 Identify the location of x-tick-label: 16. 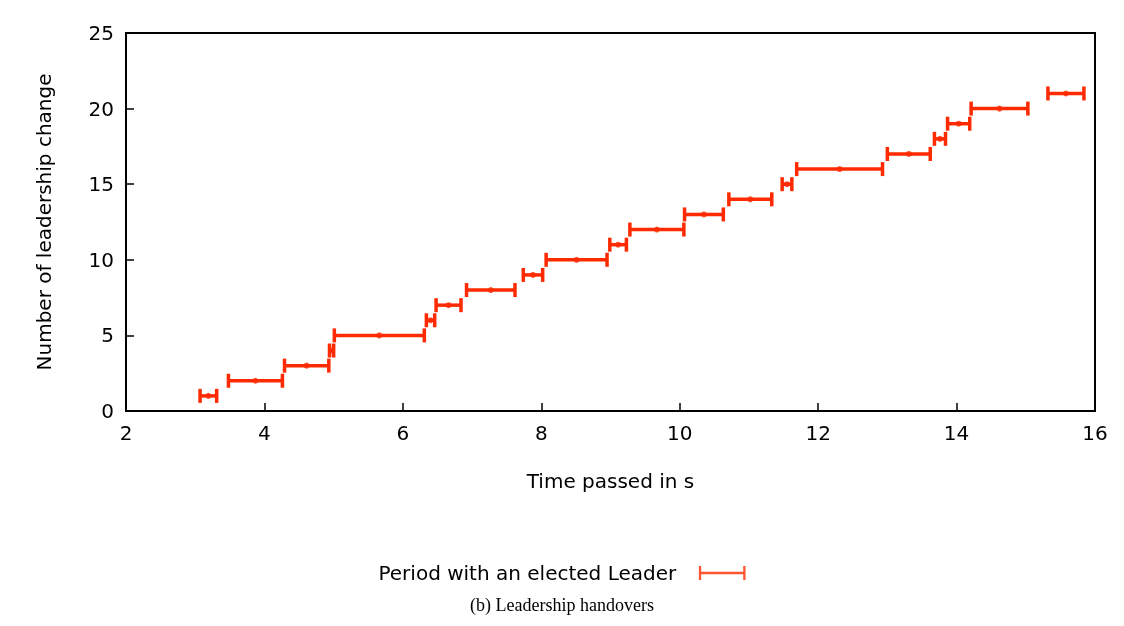
(1095, 433).